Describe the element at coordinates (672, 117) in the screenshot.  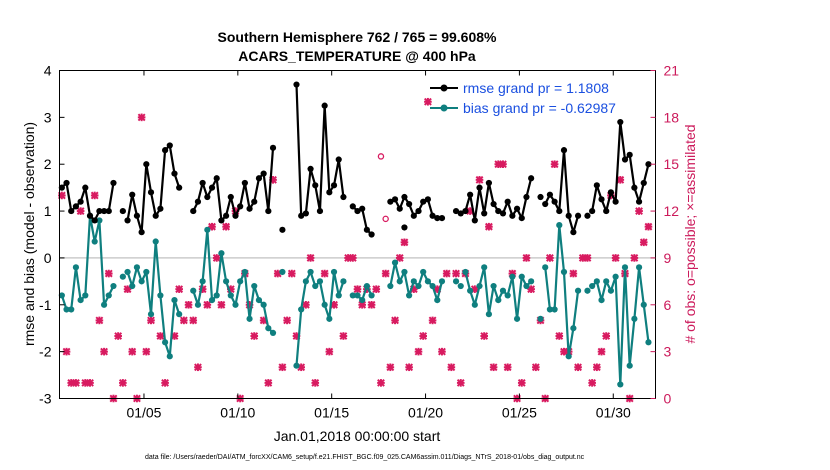
I see `y-right-tick-label: 18` at that location.